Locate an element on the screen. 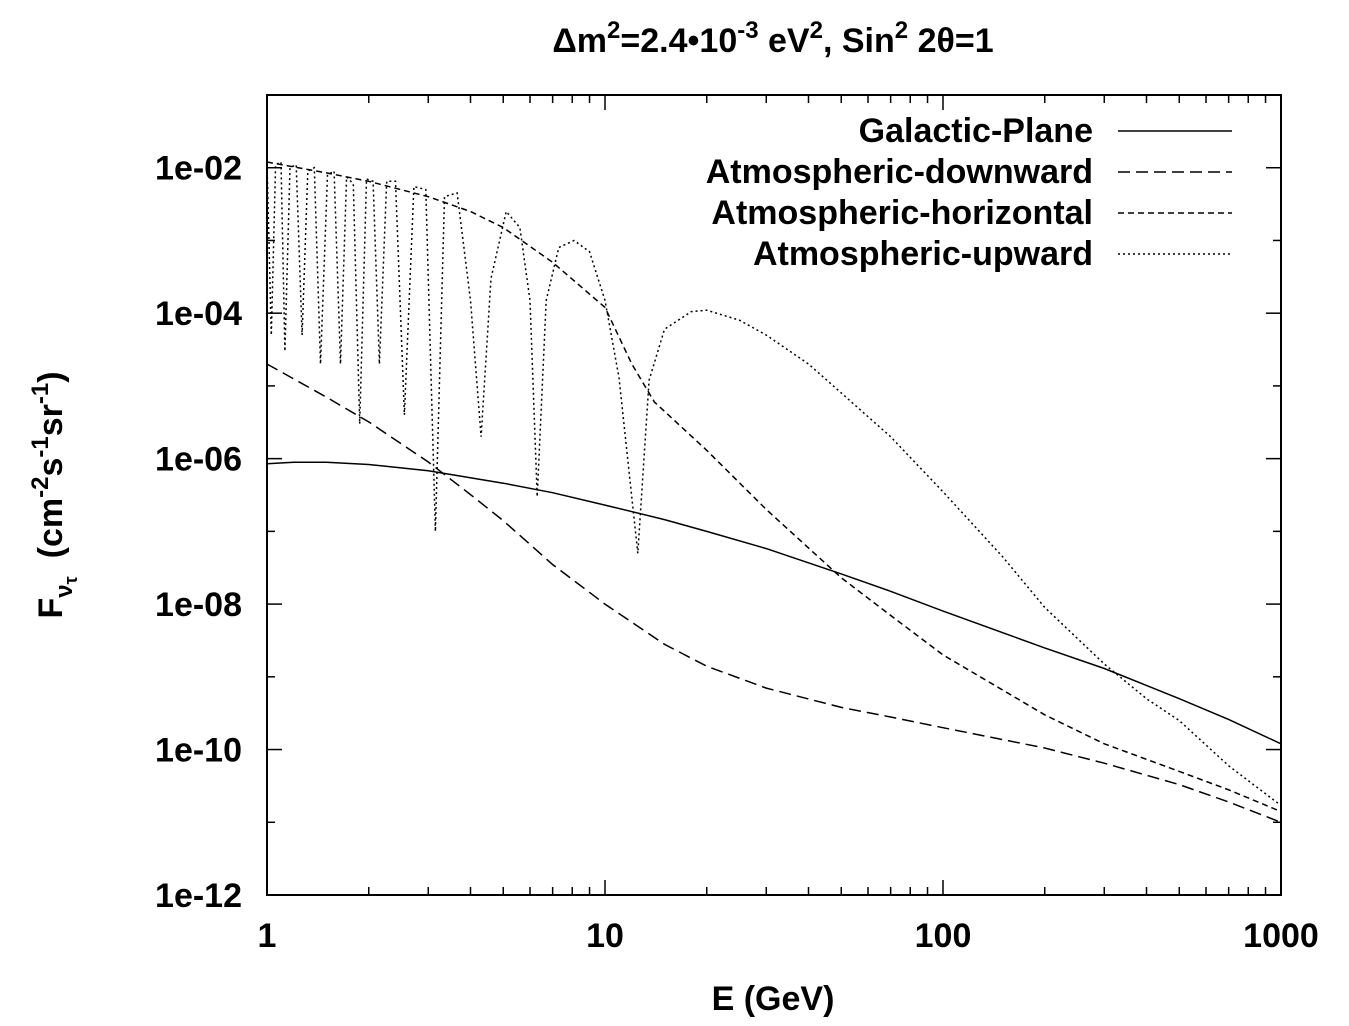 This screenshot has width=1349, height=1026. y-tick-label: 1e-08 is located at coordinates (198, 605).